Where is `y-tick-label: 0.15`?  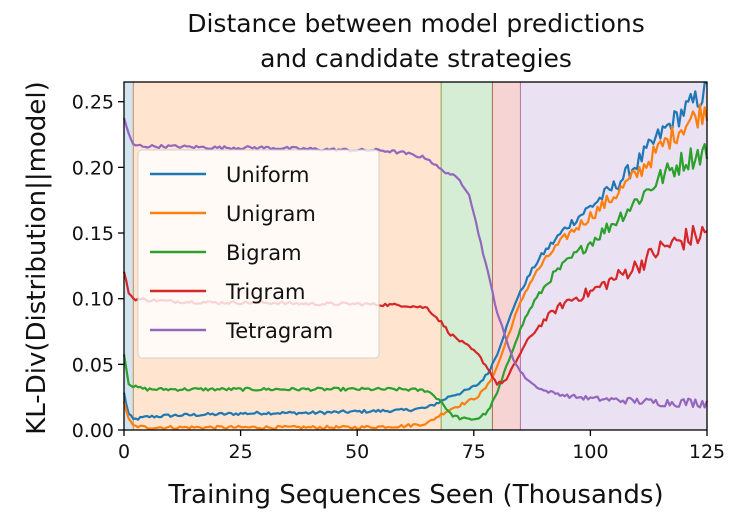 y-tick-label: 0.15 is located at coordinates (93, 234).